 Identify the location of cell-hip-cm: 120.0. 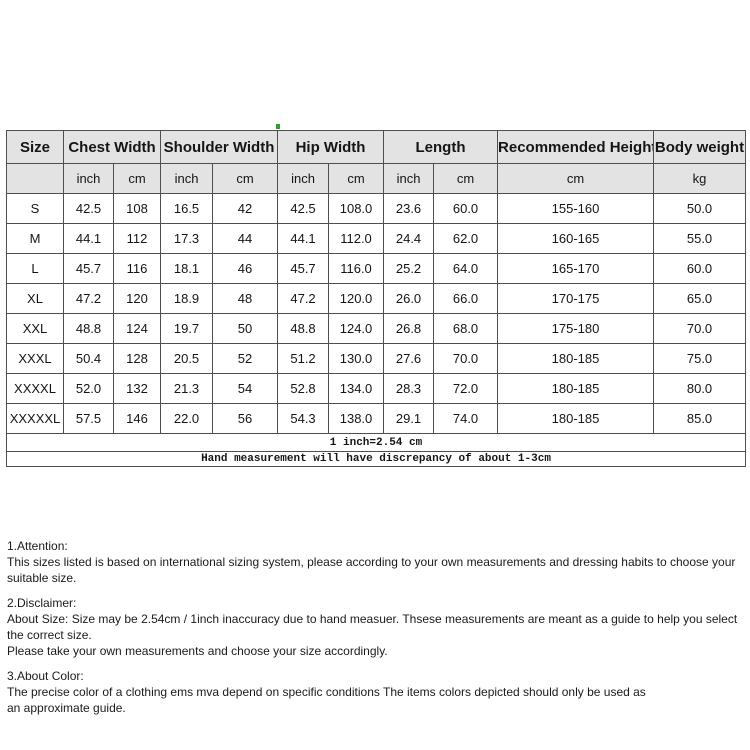
(356, 298).